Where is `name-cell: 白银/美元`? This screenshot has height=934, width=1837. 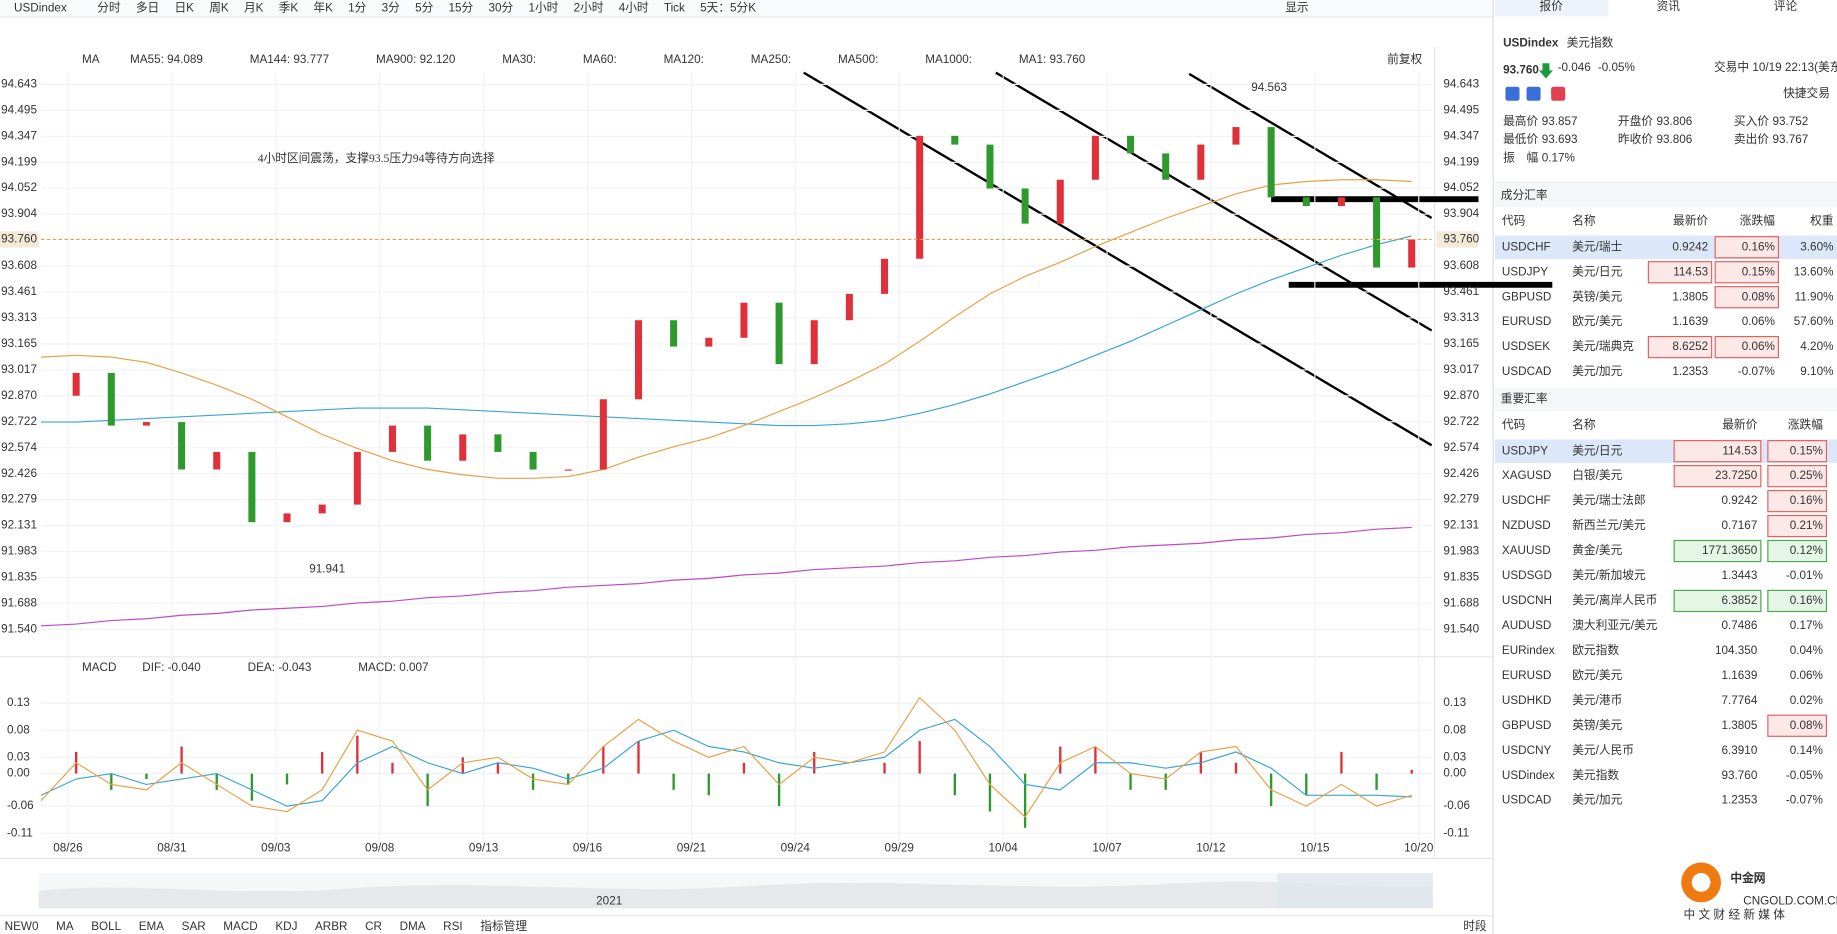
name-cell: 白银/美元 is located at coordinates (1597, 475).